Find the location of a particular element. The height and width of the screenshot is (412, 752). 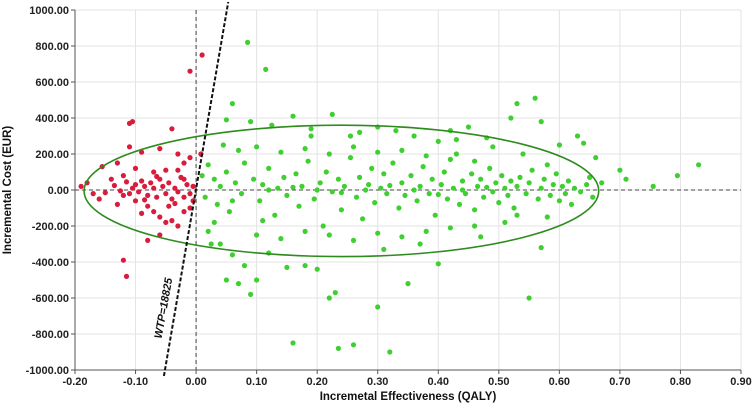

x-tick-label: 0.70 is located at coordinates (619, 382).